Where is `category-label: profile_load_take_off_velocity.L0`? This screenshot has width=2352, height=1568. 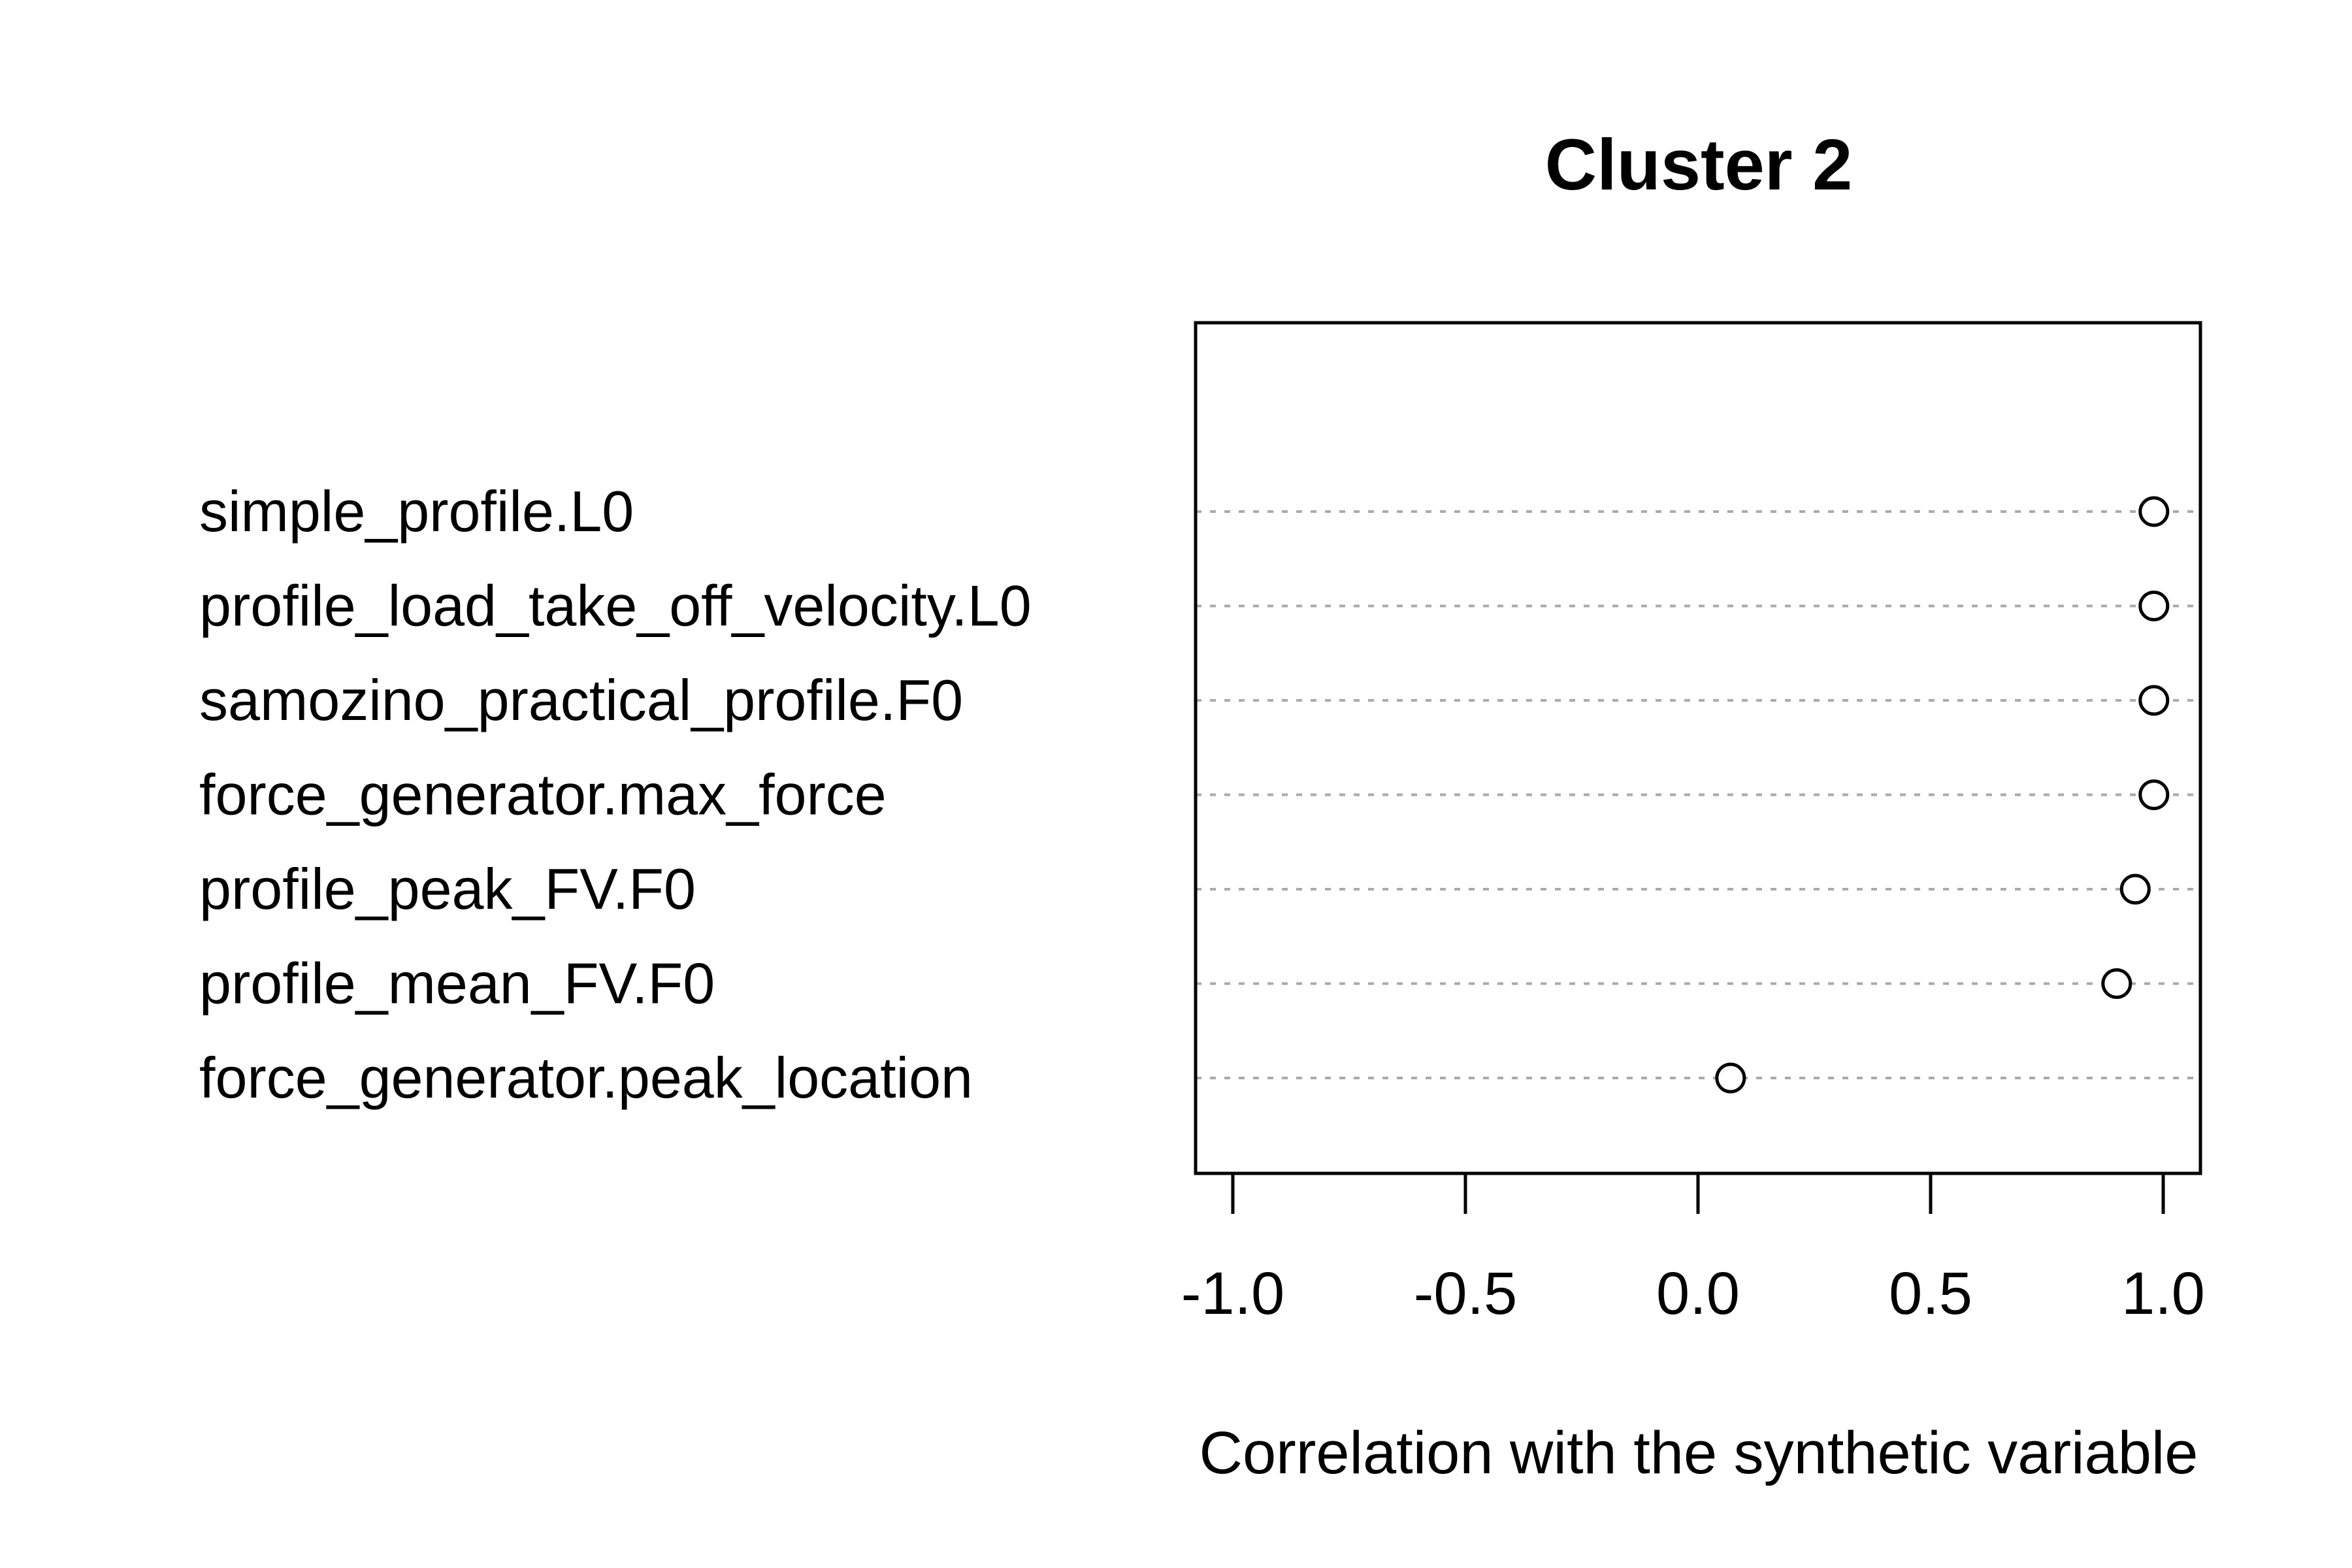 category-label: profile_load_take_off_velocity.L0 is located at coordinates (615, 606).